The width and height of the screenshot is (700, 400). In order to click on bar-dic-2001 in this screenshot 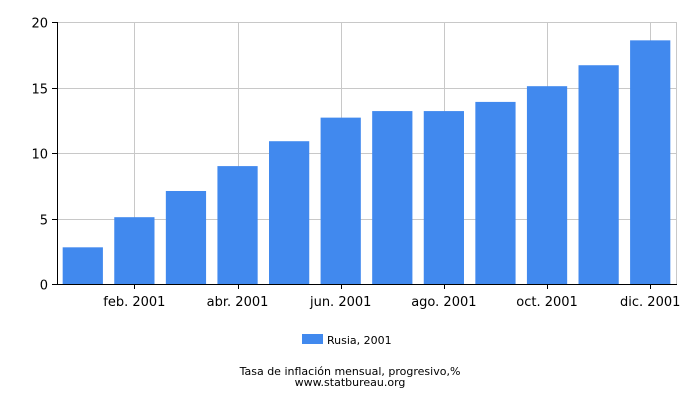, I will do `click(650, 162)`.